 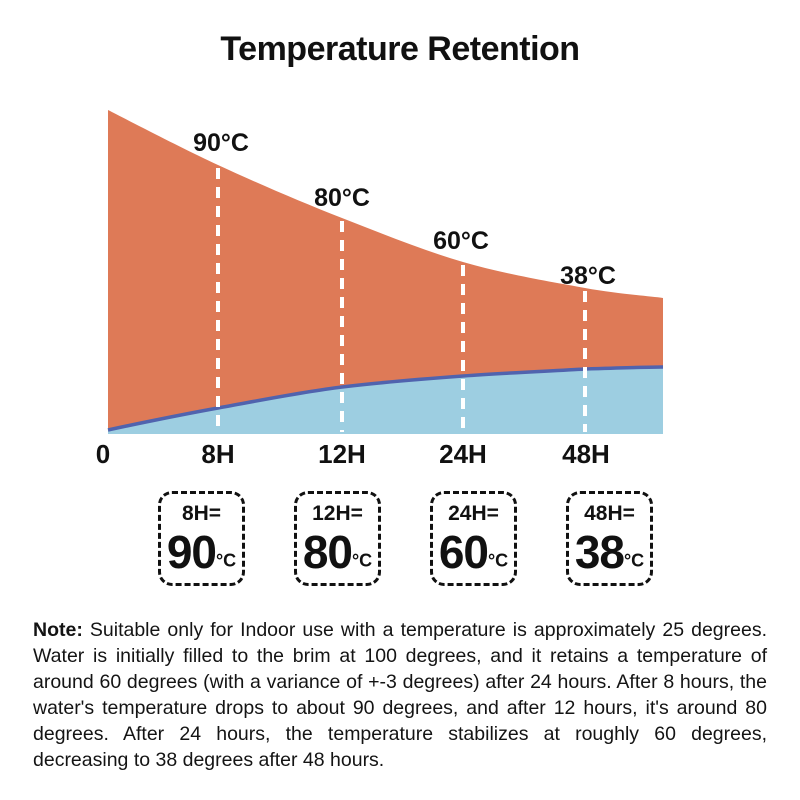 I want to click on callout-temp-number: 90, so click(x=191, y=552).